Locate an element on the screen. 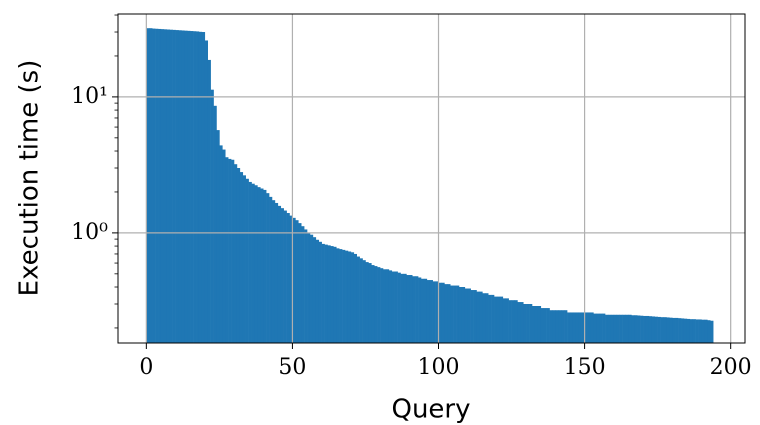 This screenshot has width=760, height=425. x-tick-label: 0 is located at coordinates (146, 367).